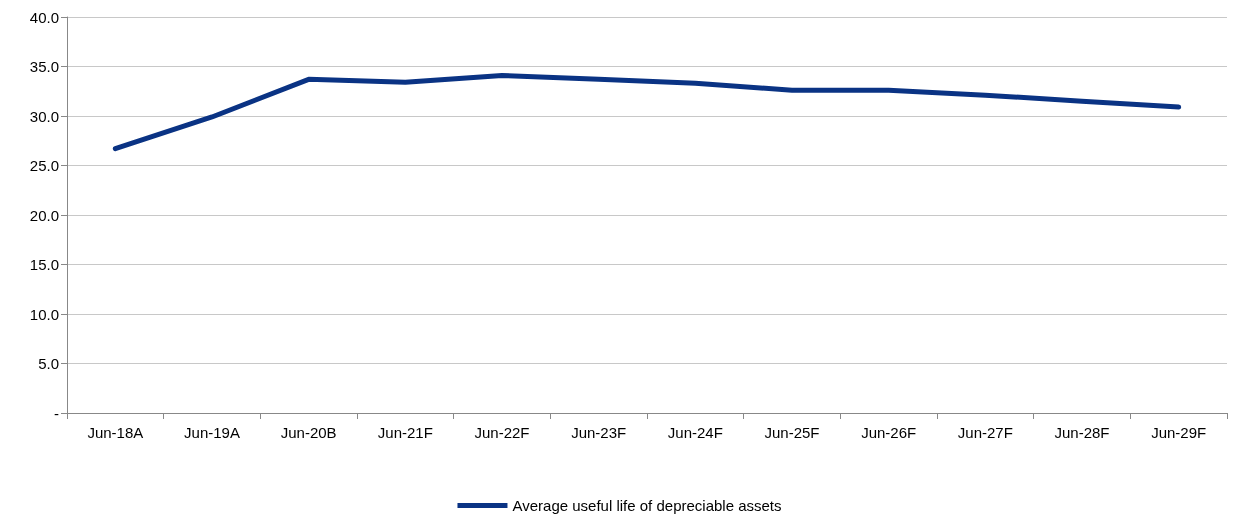 This screenshot has height=518, width=1239. What do you see at coordinates (308, 432) in the screenshot?
I see `x-tick-label: Jun-20B` at bounding box center [308, 432].